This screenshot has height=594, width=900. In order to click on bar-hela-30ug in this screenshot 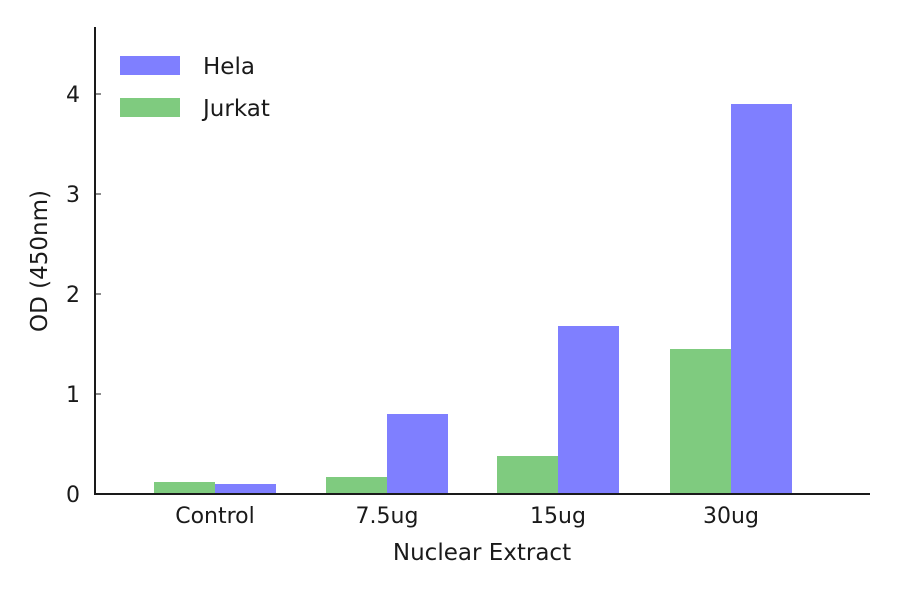, I will do `click(761, 299)`.